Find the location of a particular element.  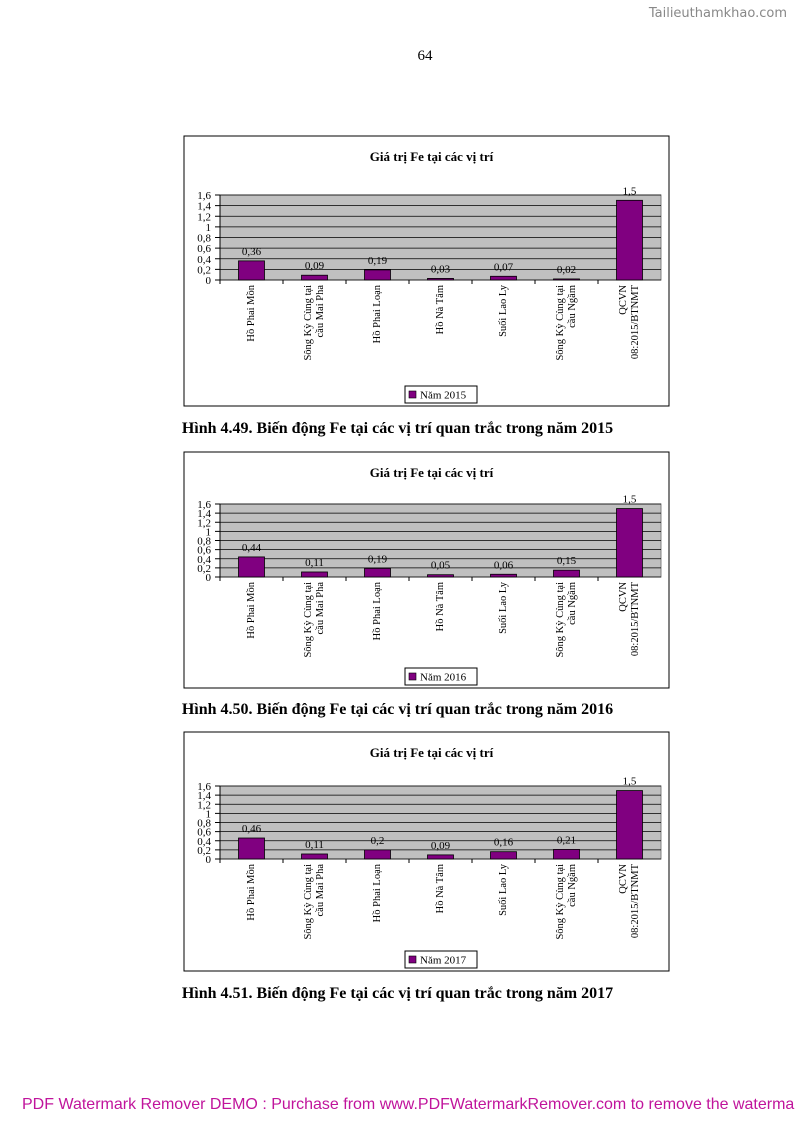

value-label: 0,21 is located at coordinates (566, 840).